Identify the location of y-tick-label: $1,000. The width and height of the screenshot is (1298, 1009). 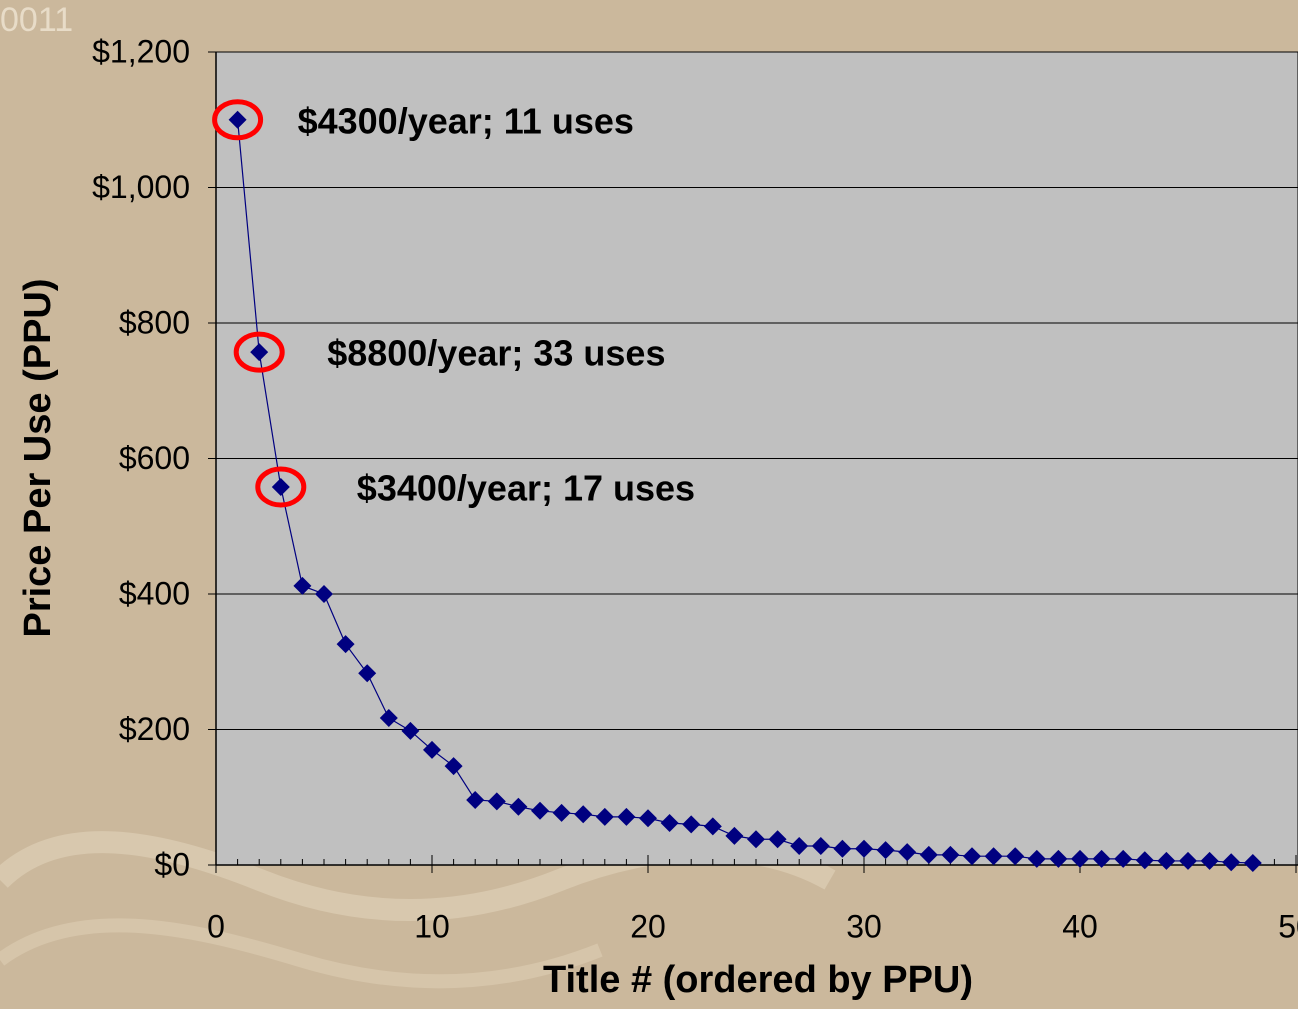
(141, 187).